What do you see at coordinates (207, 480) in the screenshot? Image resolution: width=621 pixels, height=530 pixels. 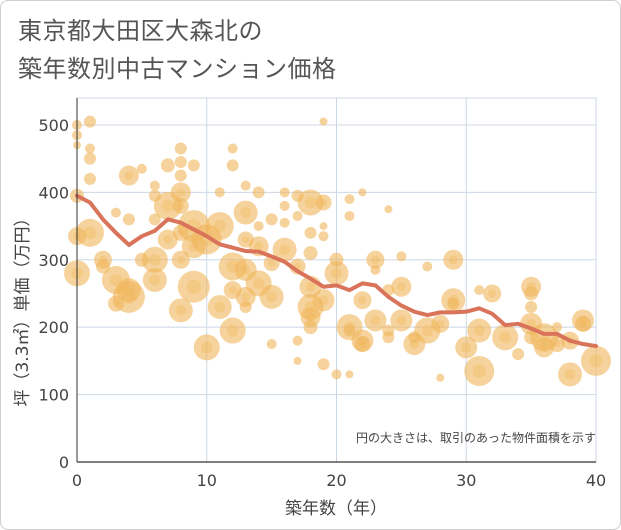 I see `x-tick-label: 10` at bounding box center [207, 480].